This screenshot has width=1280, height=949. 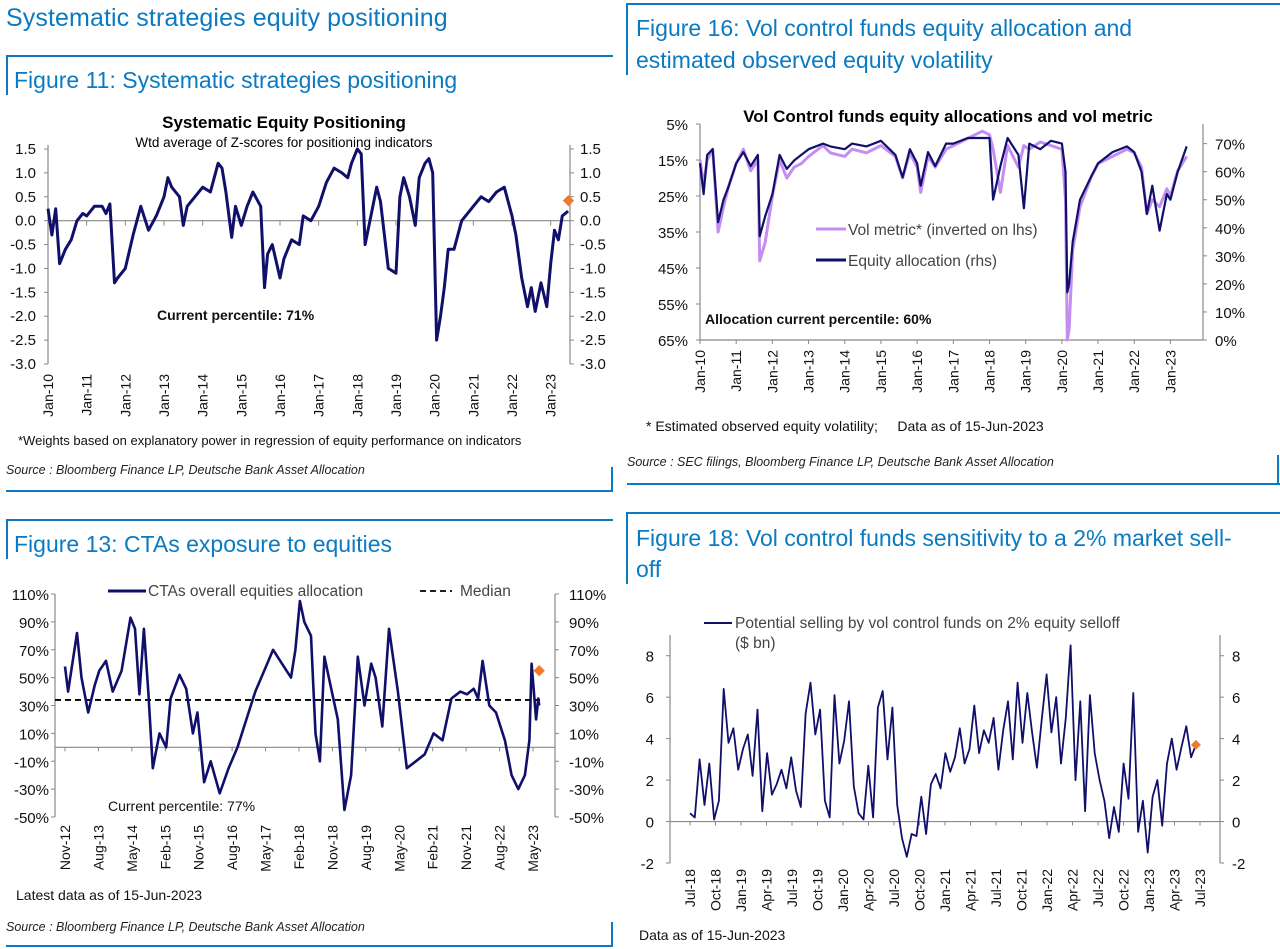 I want to click on x-tick-label: Jul-22, so click(x=1098, y=888).